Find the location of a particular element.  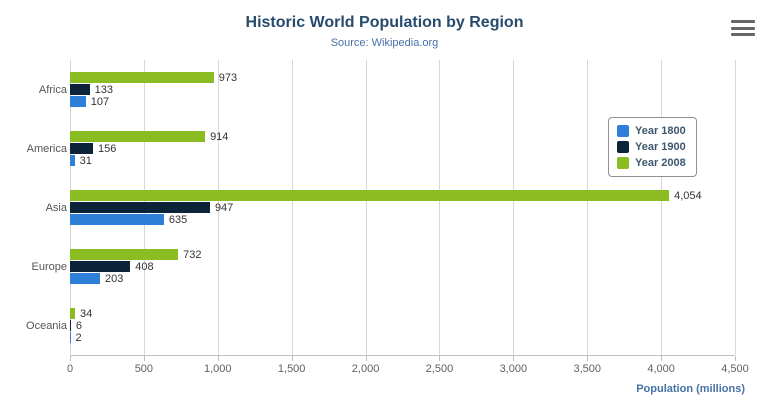

bar-group-asia: 4,054 947 635 is located at coordinates (402, 207).